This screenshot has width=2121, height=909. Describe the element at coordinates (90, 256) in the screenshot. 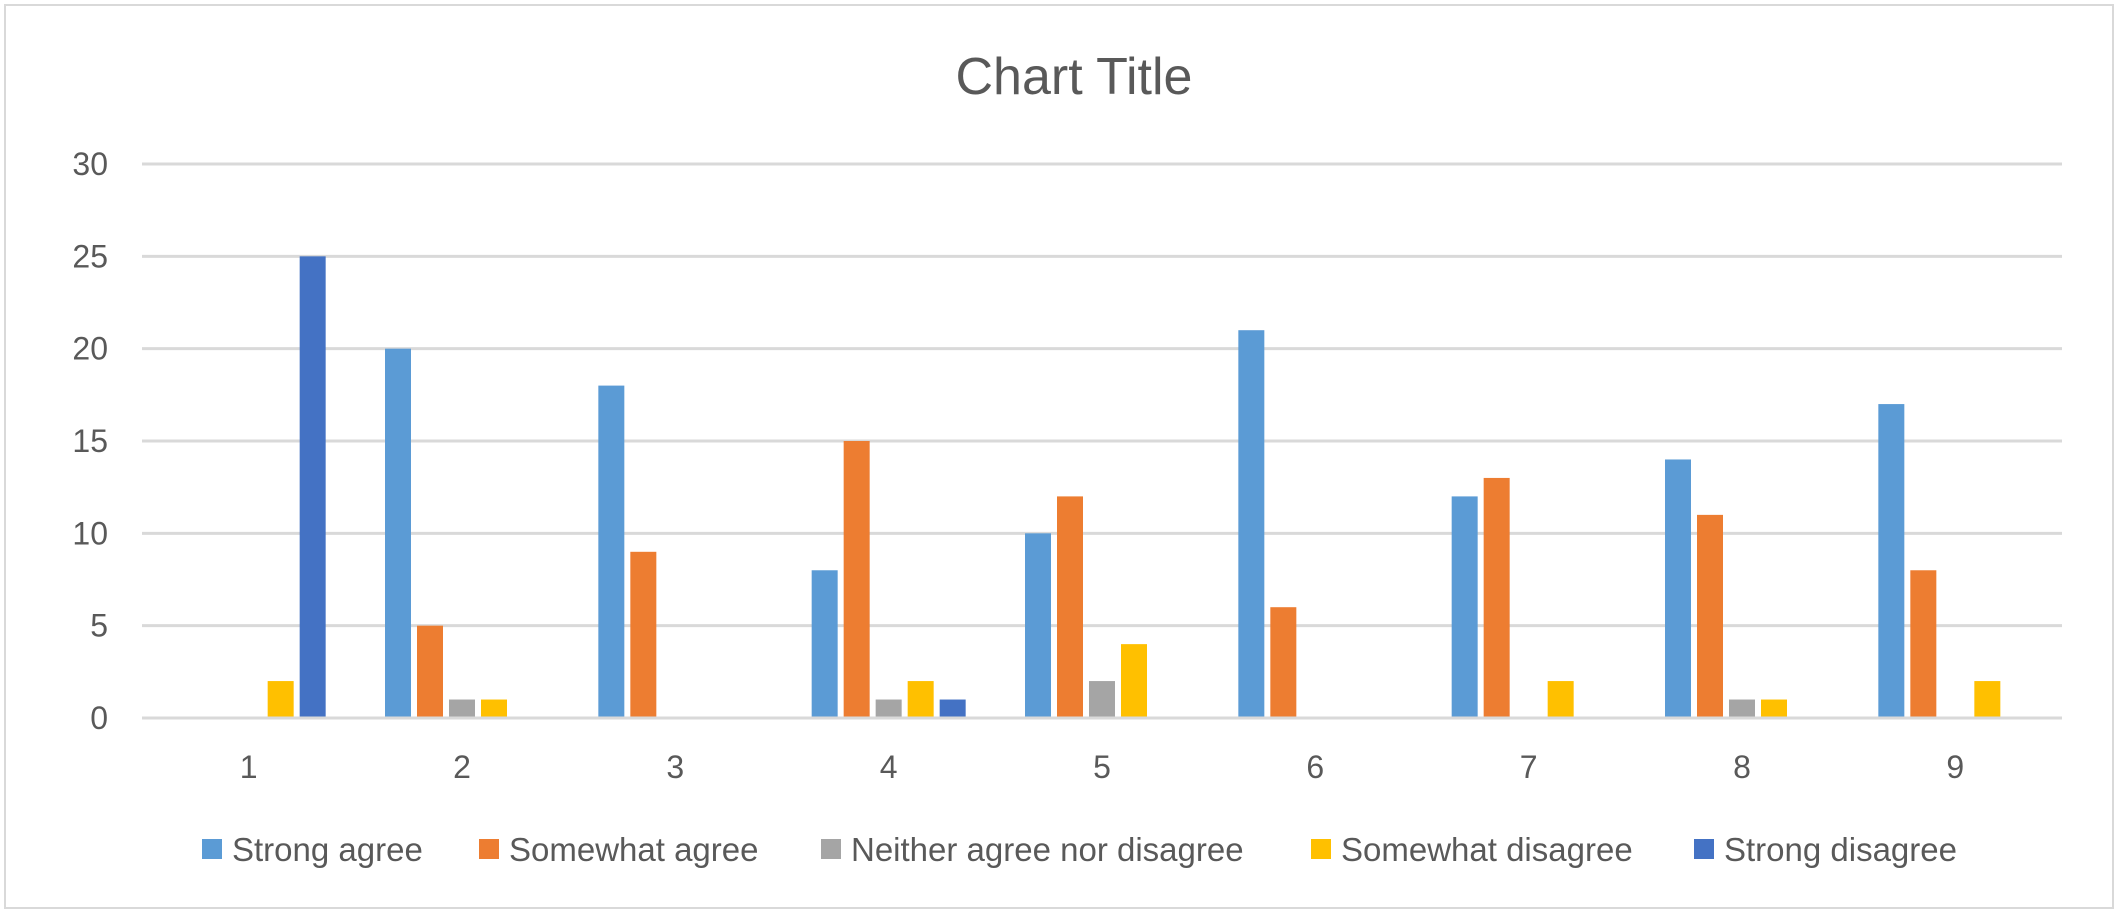

I see `y-tick-label: 25` at that location.